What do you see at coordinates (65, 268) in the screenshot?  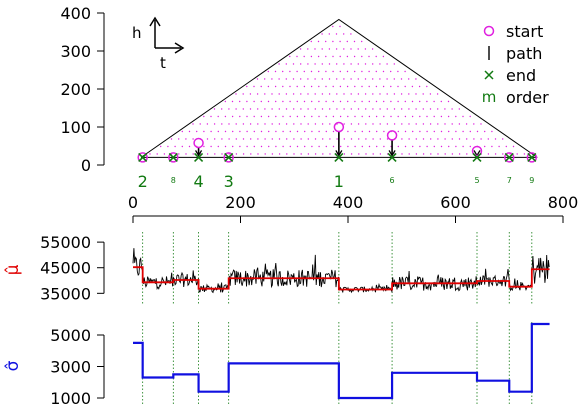 I see `mean-y-tick-label: 45000` at bounding box center [65, 268].